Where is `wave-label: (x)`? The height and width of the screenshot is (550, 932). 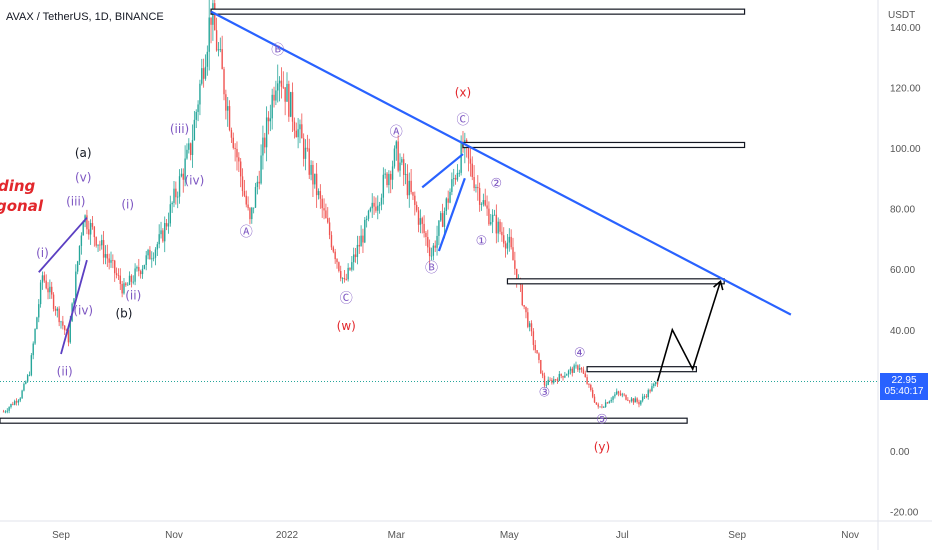
wave-label: (x) is located at coordinates (463, 92).